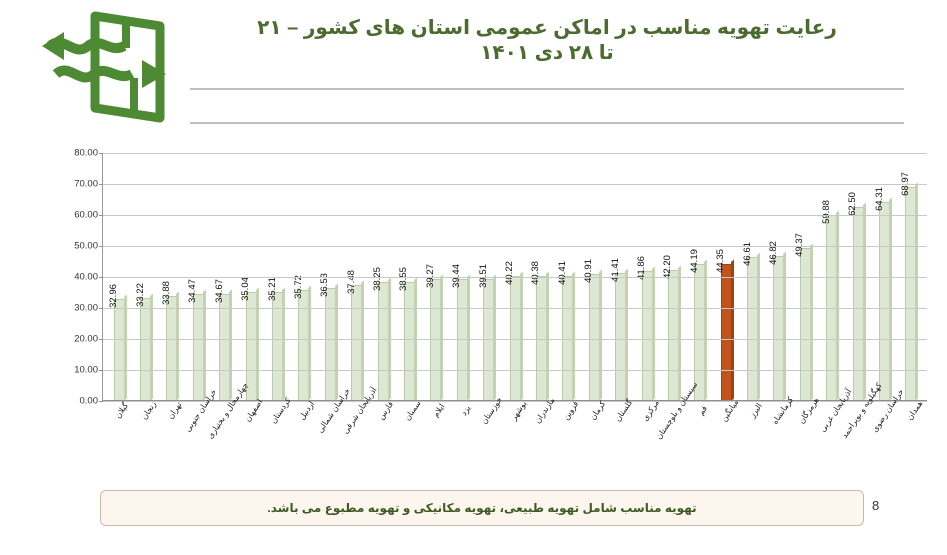 The image size is (947, 555). I want to click on bar-value-label: 42.20, so click(668, 267).